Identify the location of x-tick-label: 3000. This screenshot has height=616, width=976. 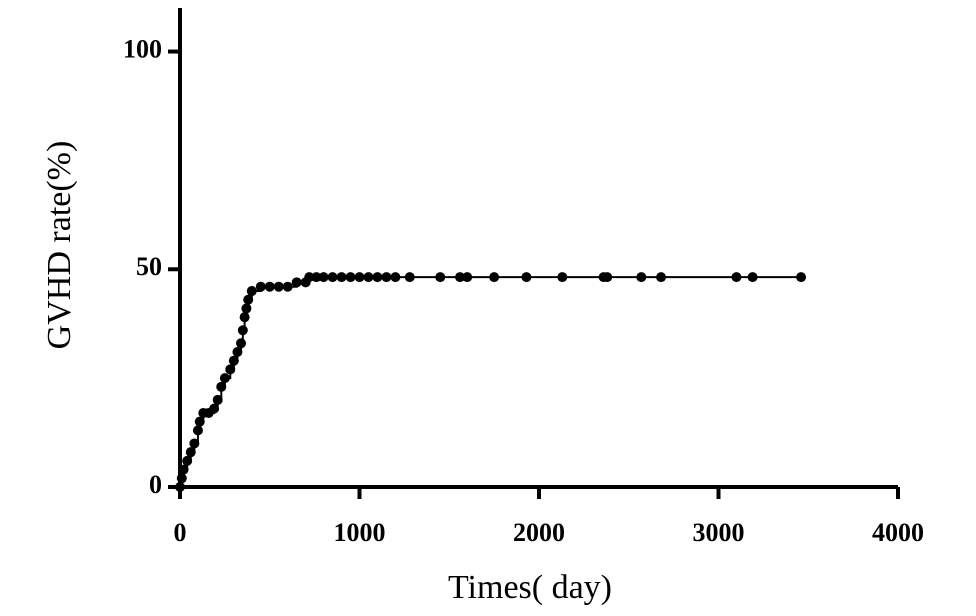
(719, 532).